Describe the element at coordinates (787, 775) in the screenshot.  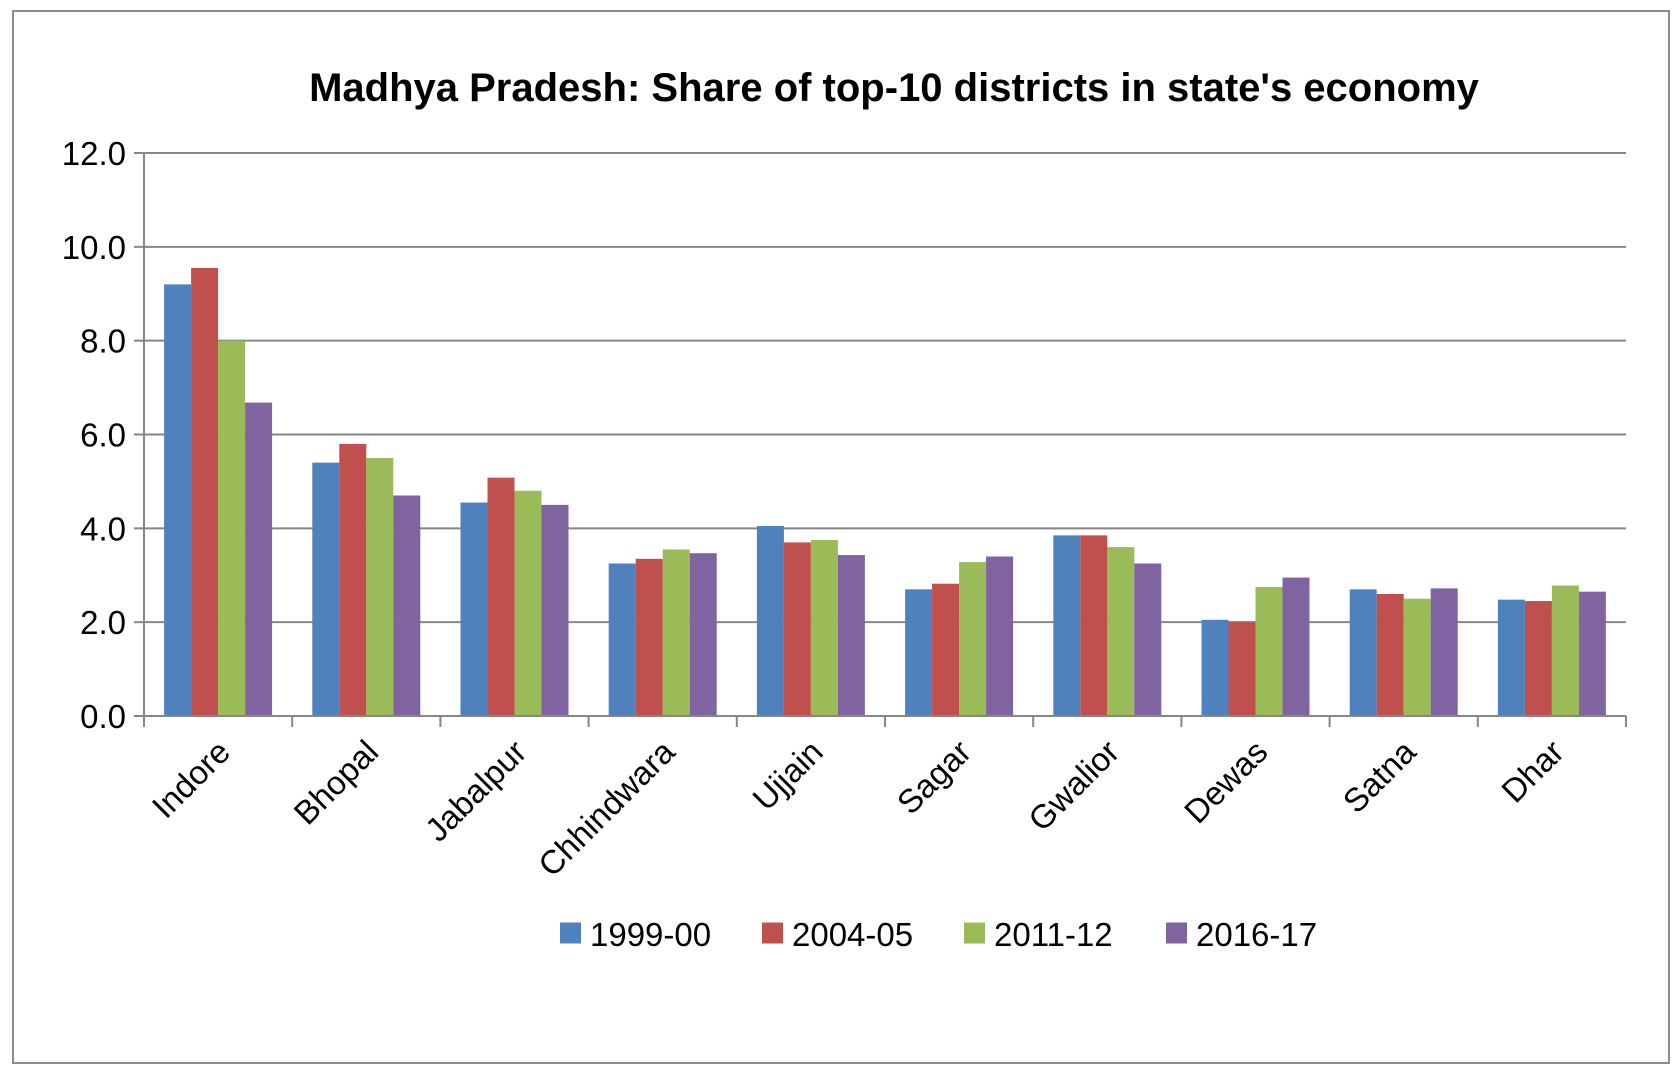
I see `x-tick-label-ujjain: Ujjain` at that location.